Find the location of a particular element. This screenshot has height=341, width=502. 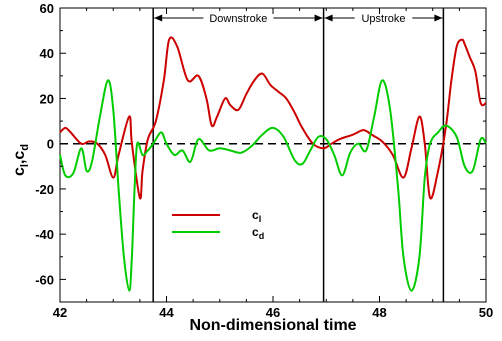

legend-label-cd: cd is located at coordinates (258, 233).